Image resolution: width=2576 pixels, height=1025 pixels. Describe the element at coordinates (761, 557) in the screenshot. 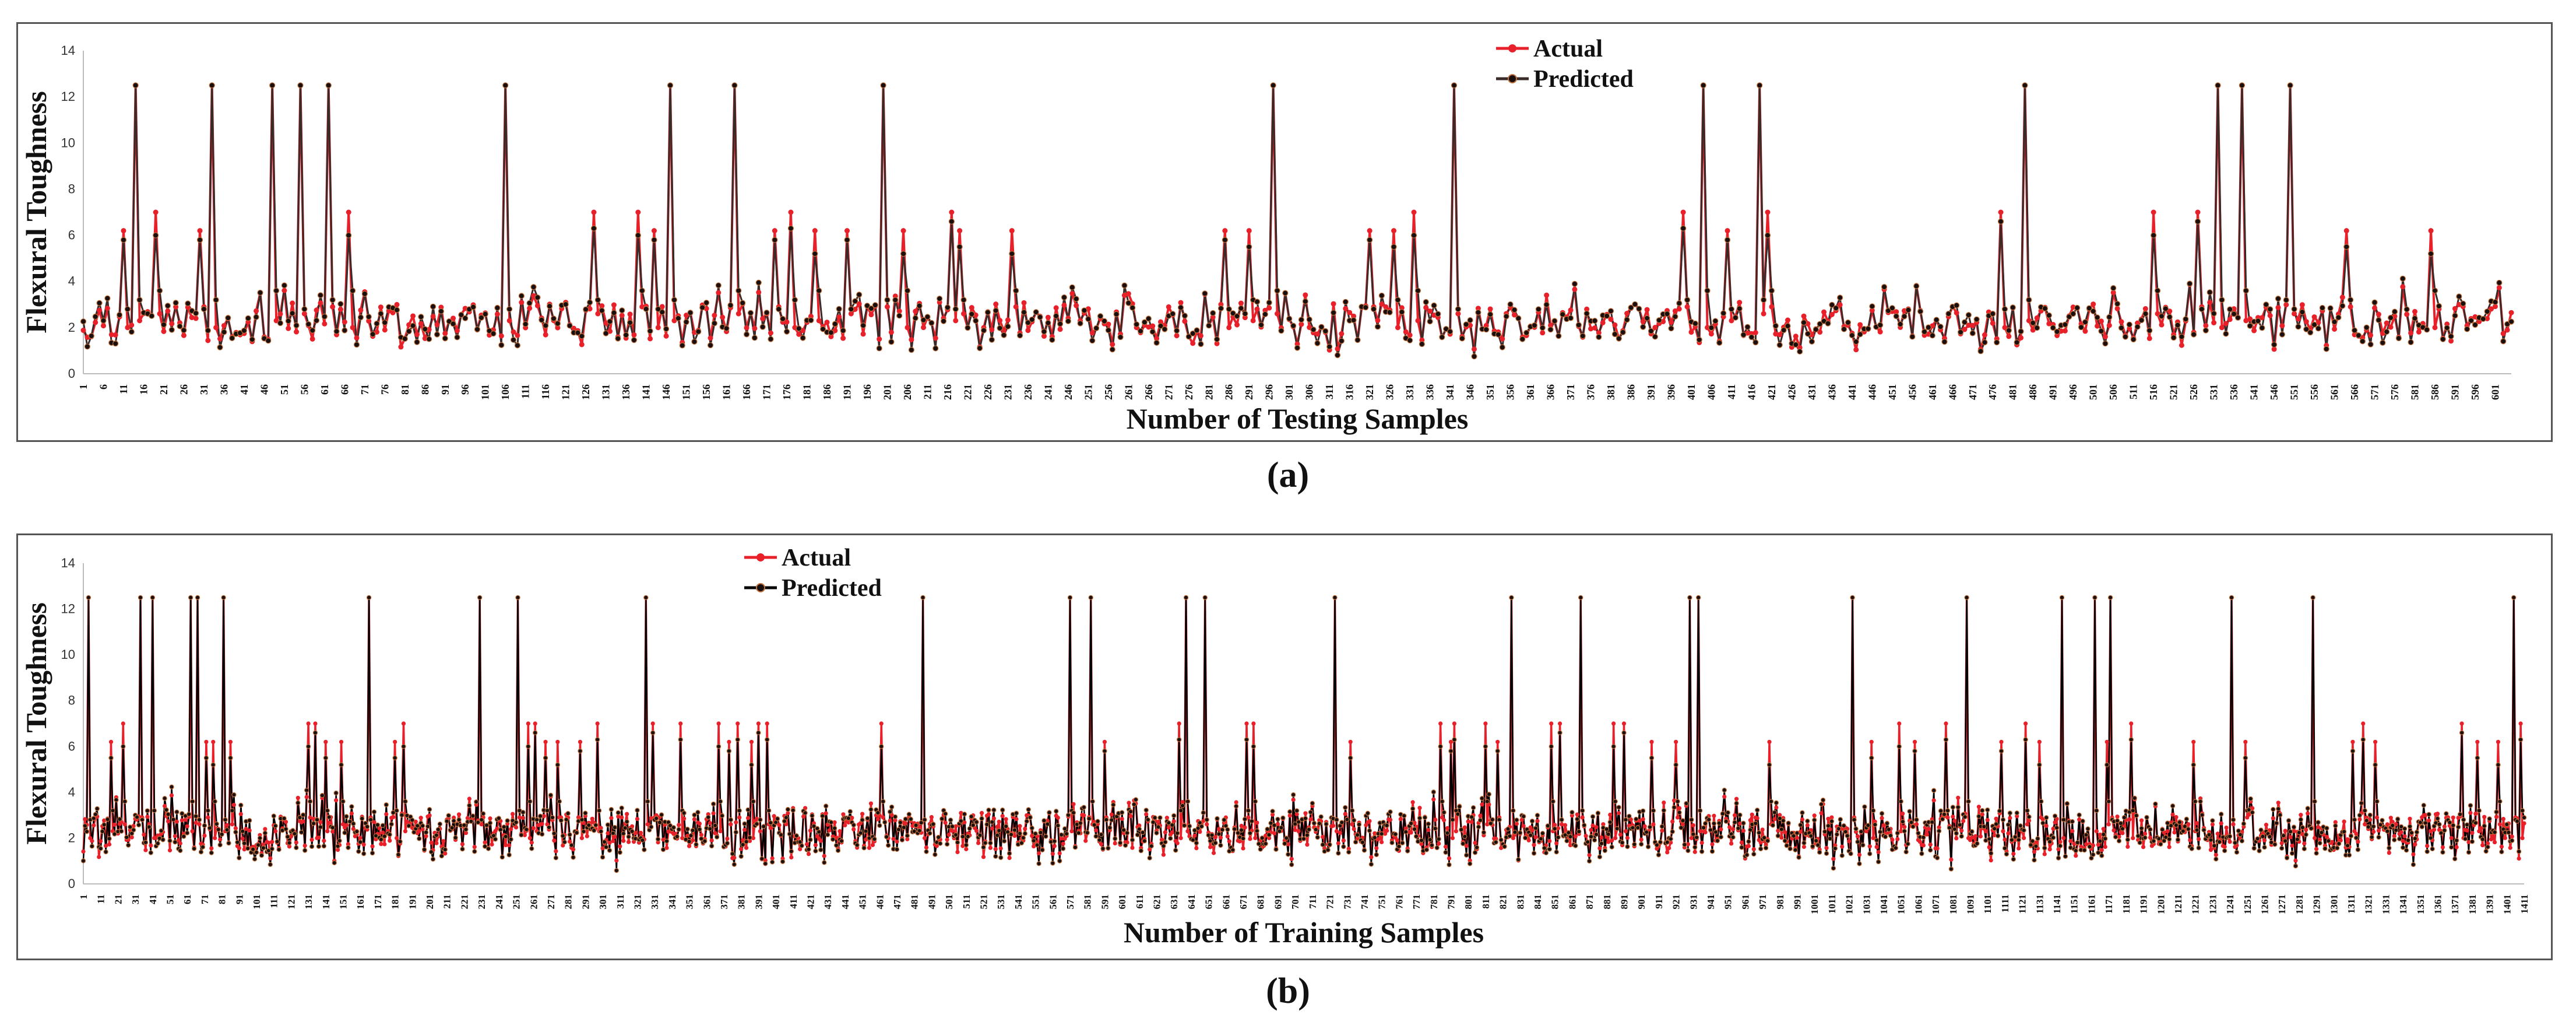

I see `legend-marker-actual` at that location.